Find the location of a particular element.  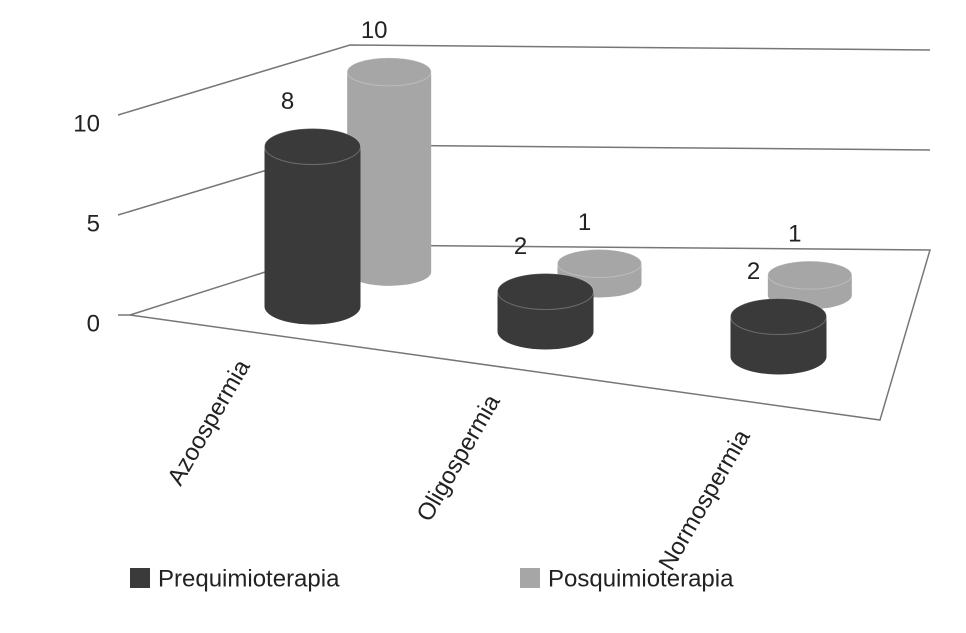

data-label: 8 is located at coordinates (287, 101).